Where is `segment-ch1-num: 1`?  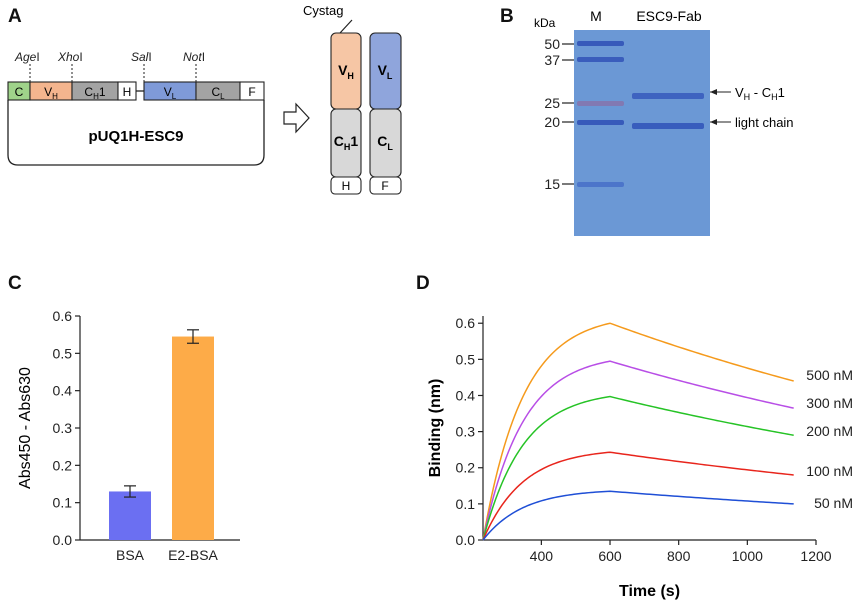
segment-ch1-num: 1 is located at coordinates (102, 92).